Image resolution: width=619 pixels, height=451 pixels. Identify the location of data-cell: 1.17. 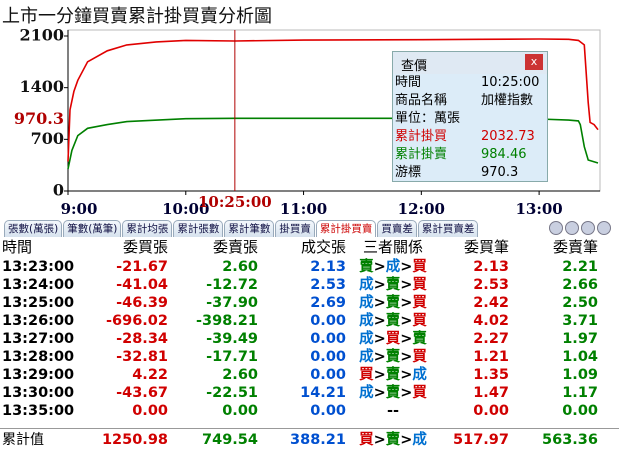
(580, 393).